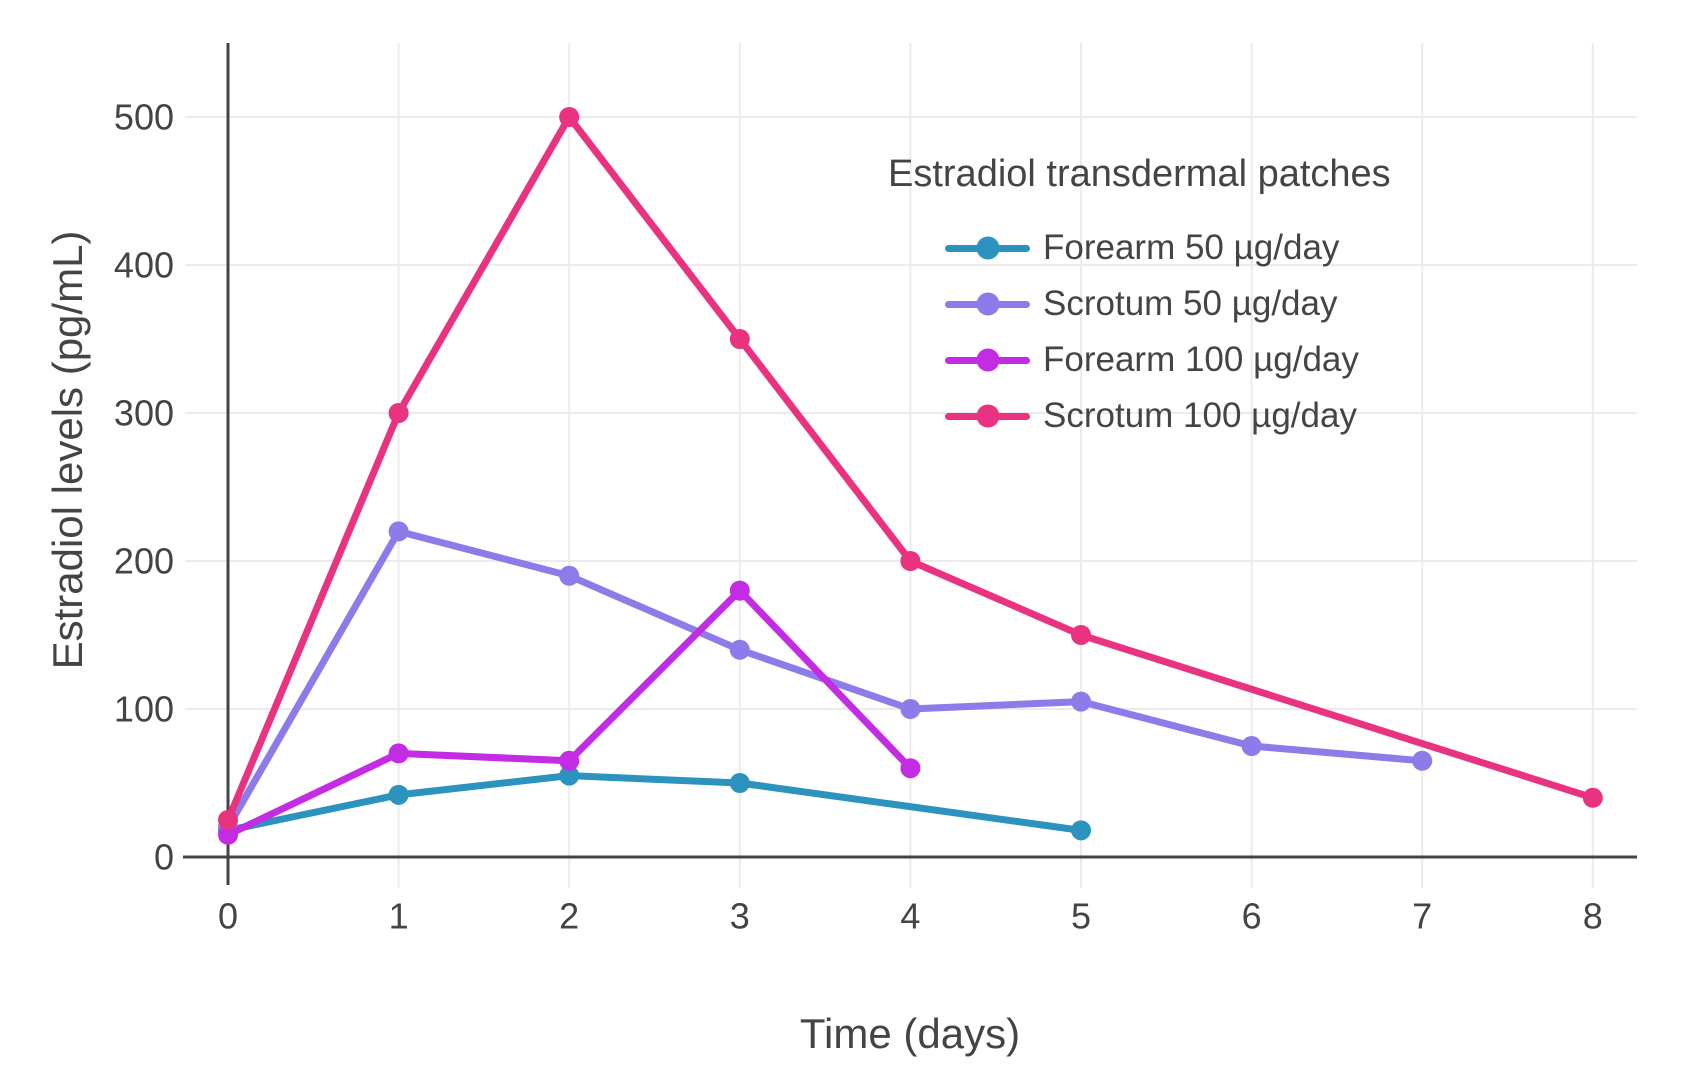  I want to click on legend-item-scrotum-50: Scrotum 50 µg/day, so click(1168, 304).